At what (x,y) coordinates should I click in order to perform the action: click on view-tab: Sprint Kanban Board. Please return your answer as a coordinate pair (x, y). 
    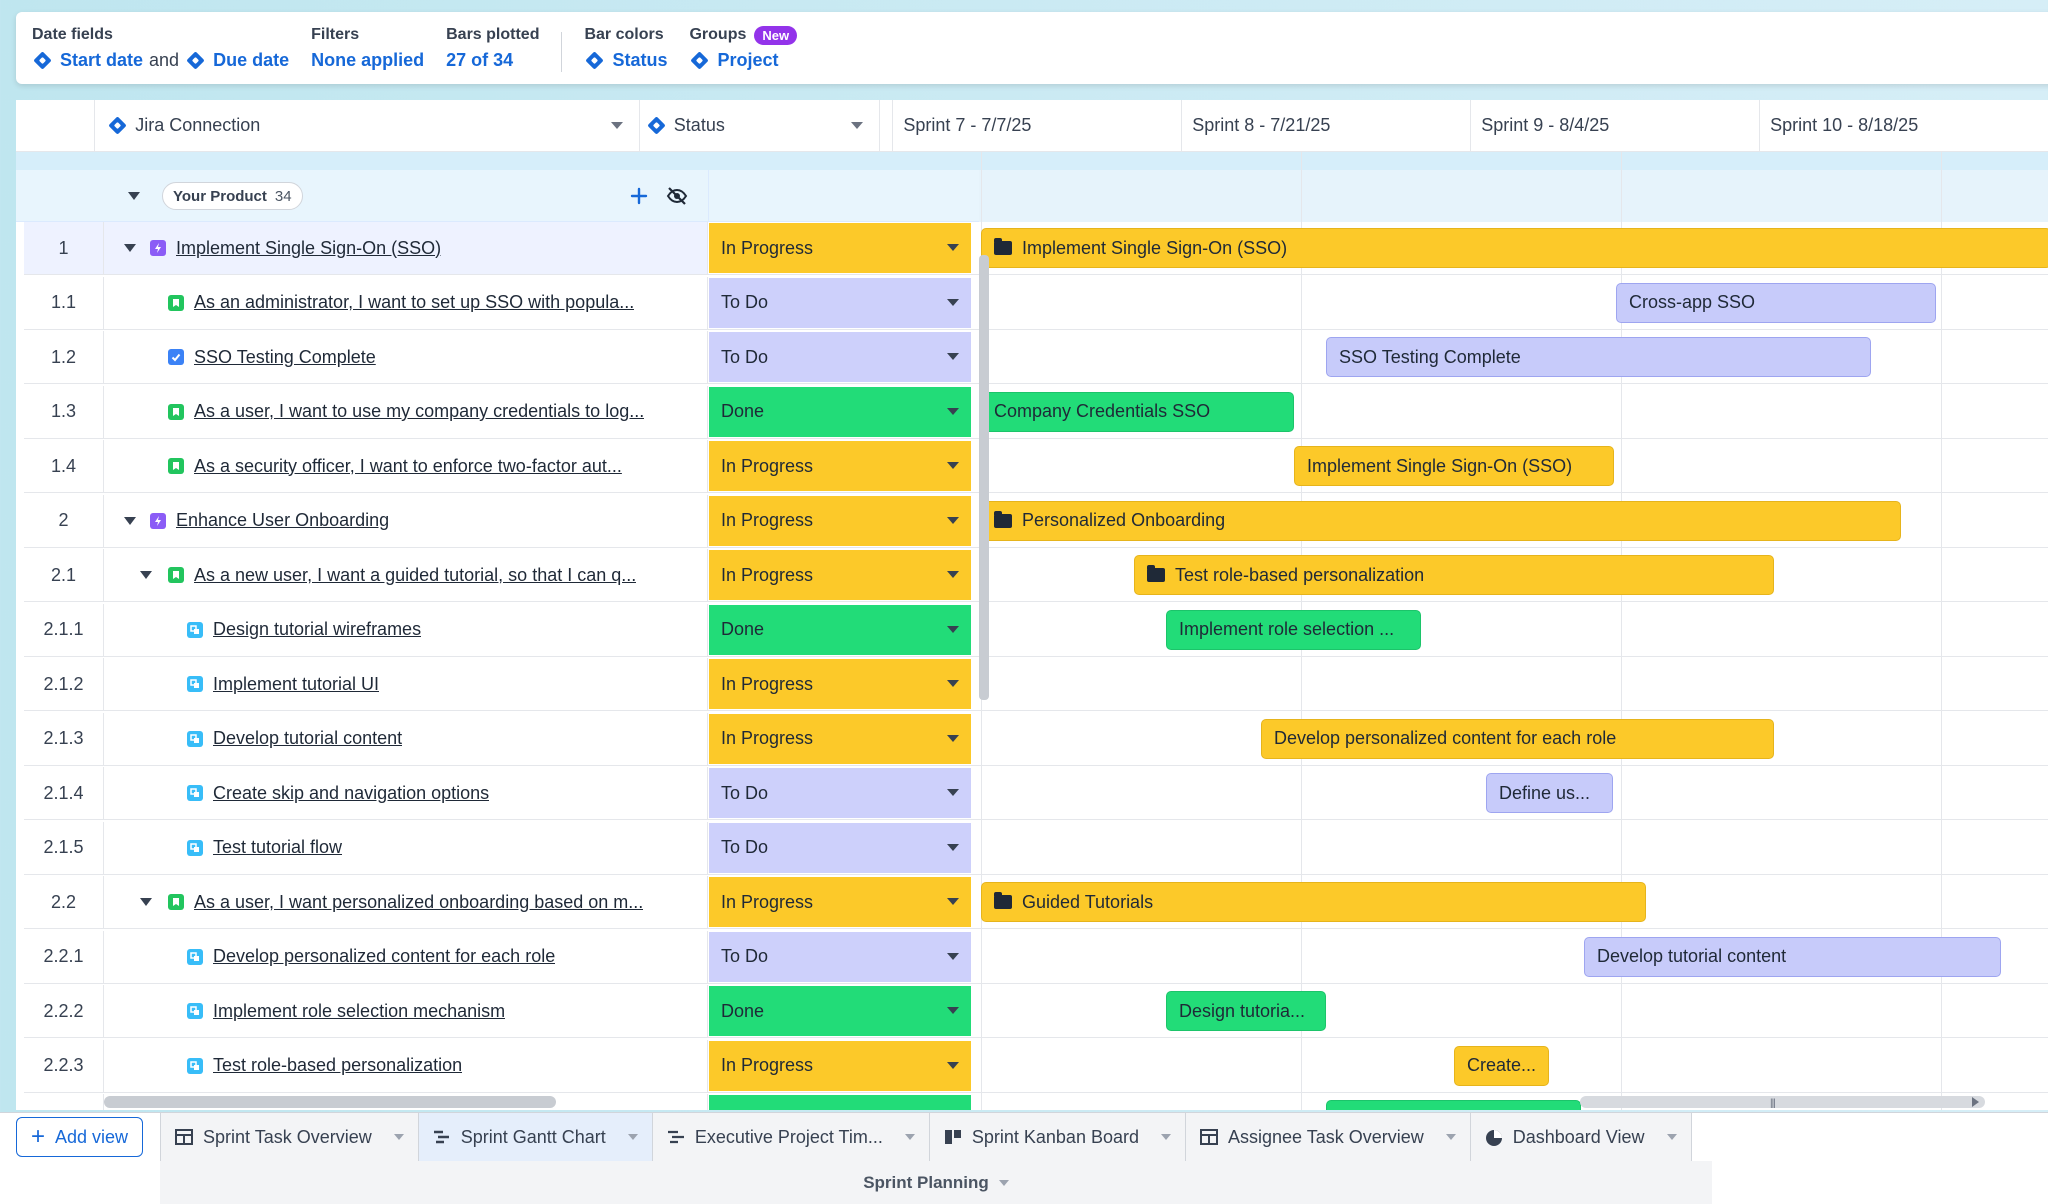
    Looking at the image, I should click on (1057, 1137).